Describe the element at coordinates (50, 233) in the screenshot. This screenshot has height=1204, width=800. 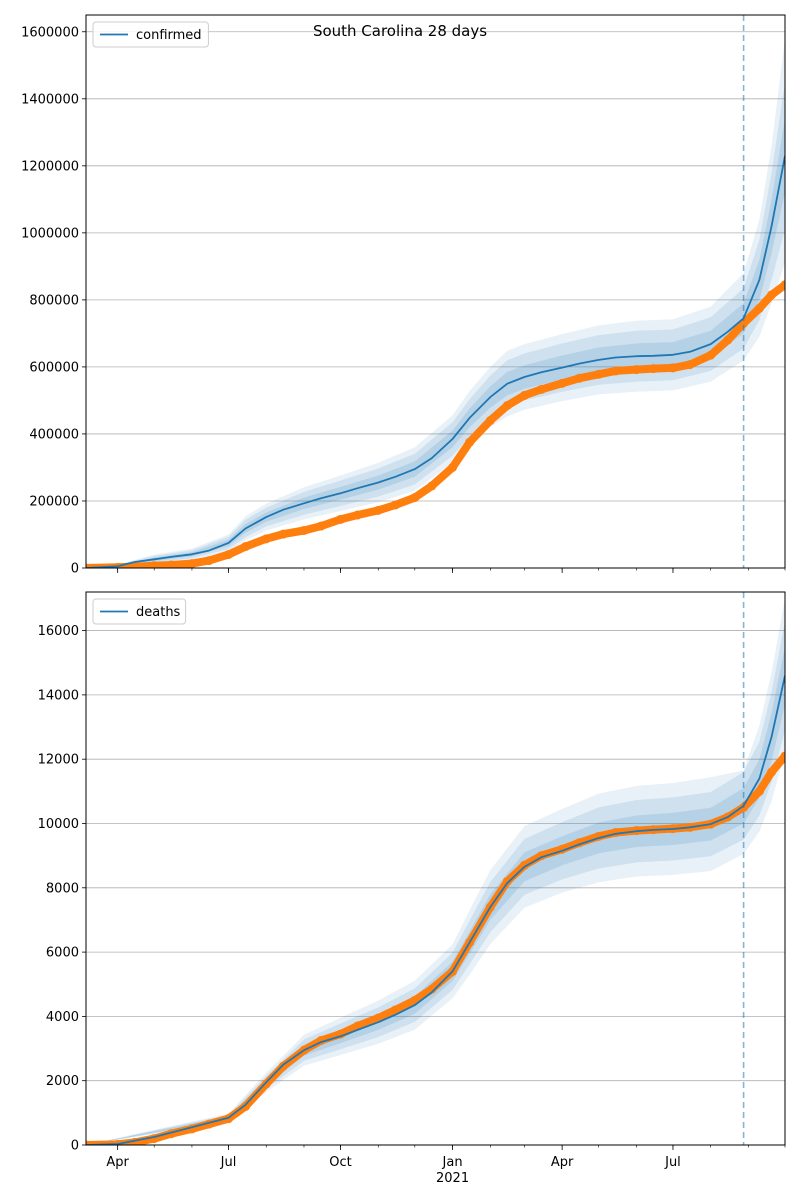
I see `y-tick-label: 1000000` at that location.